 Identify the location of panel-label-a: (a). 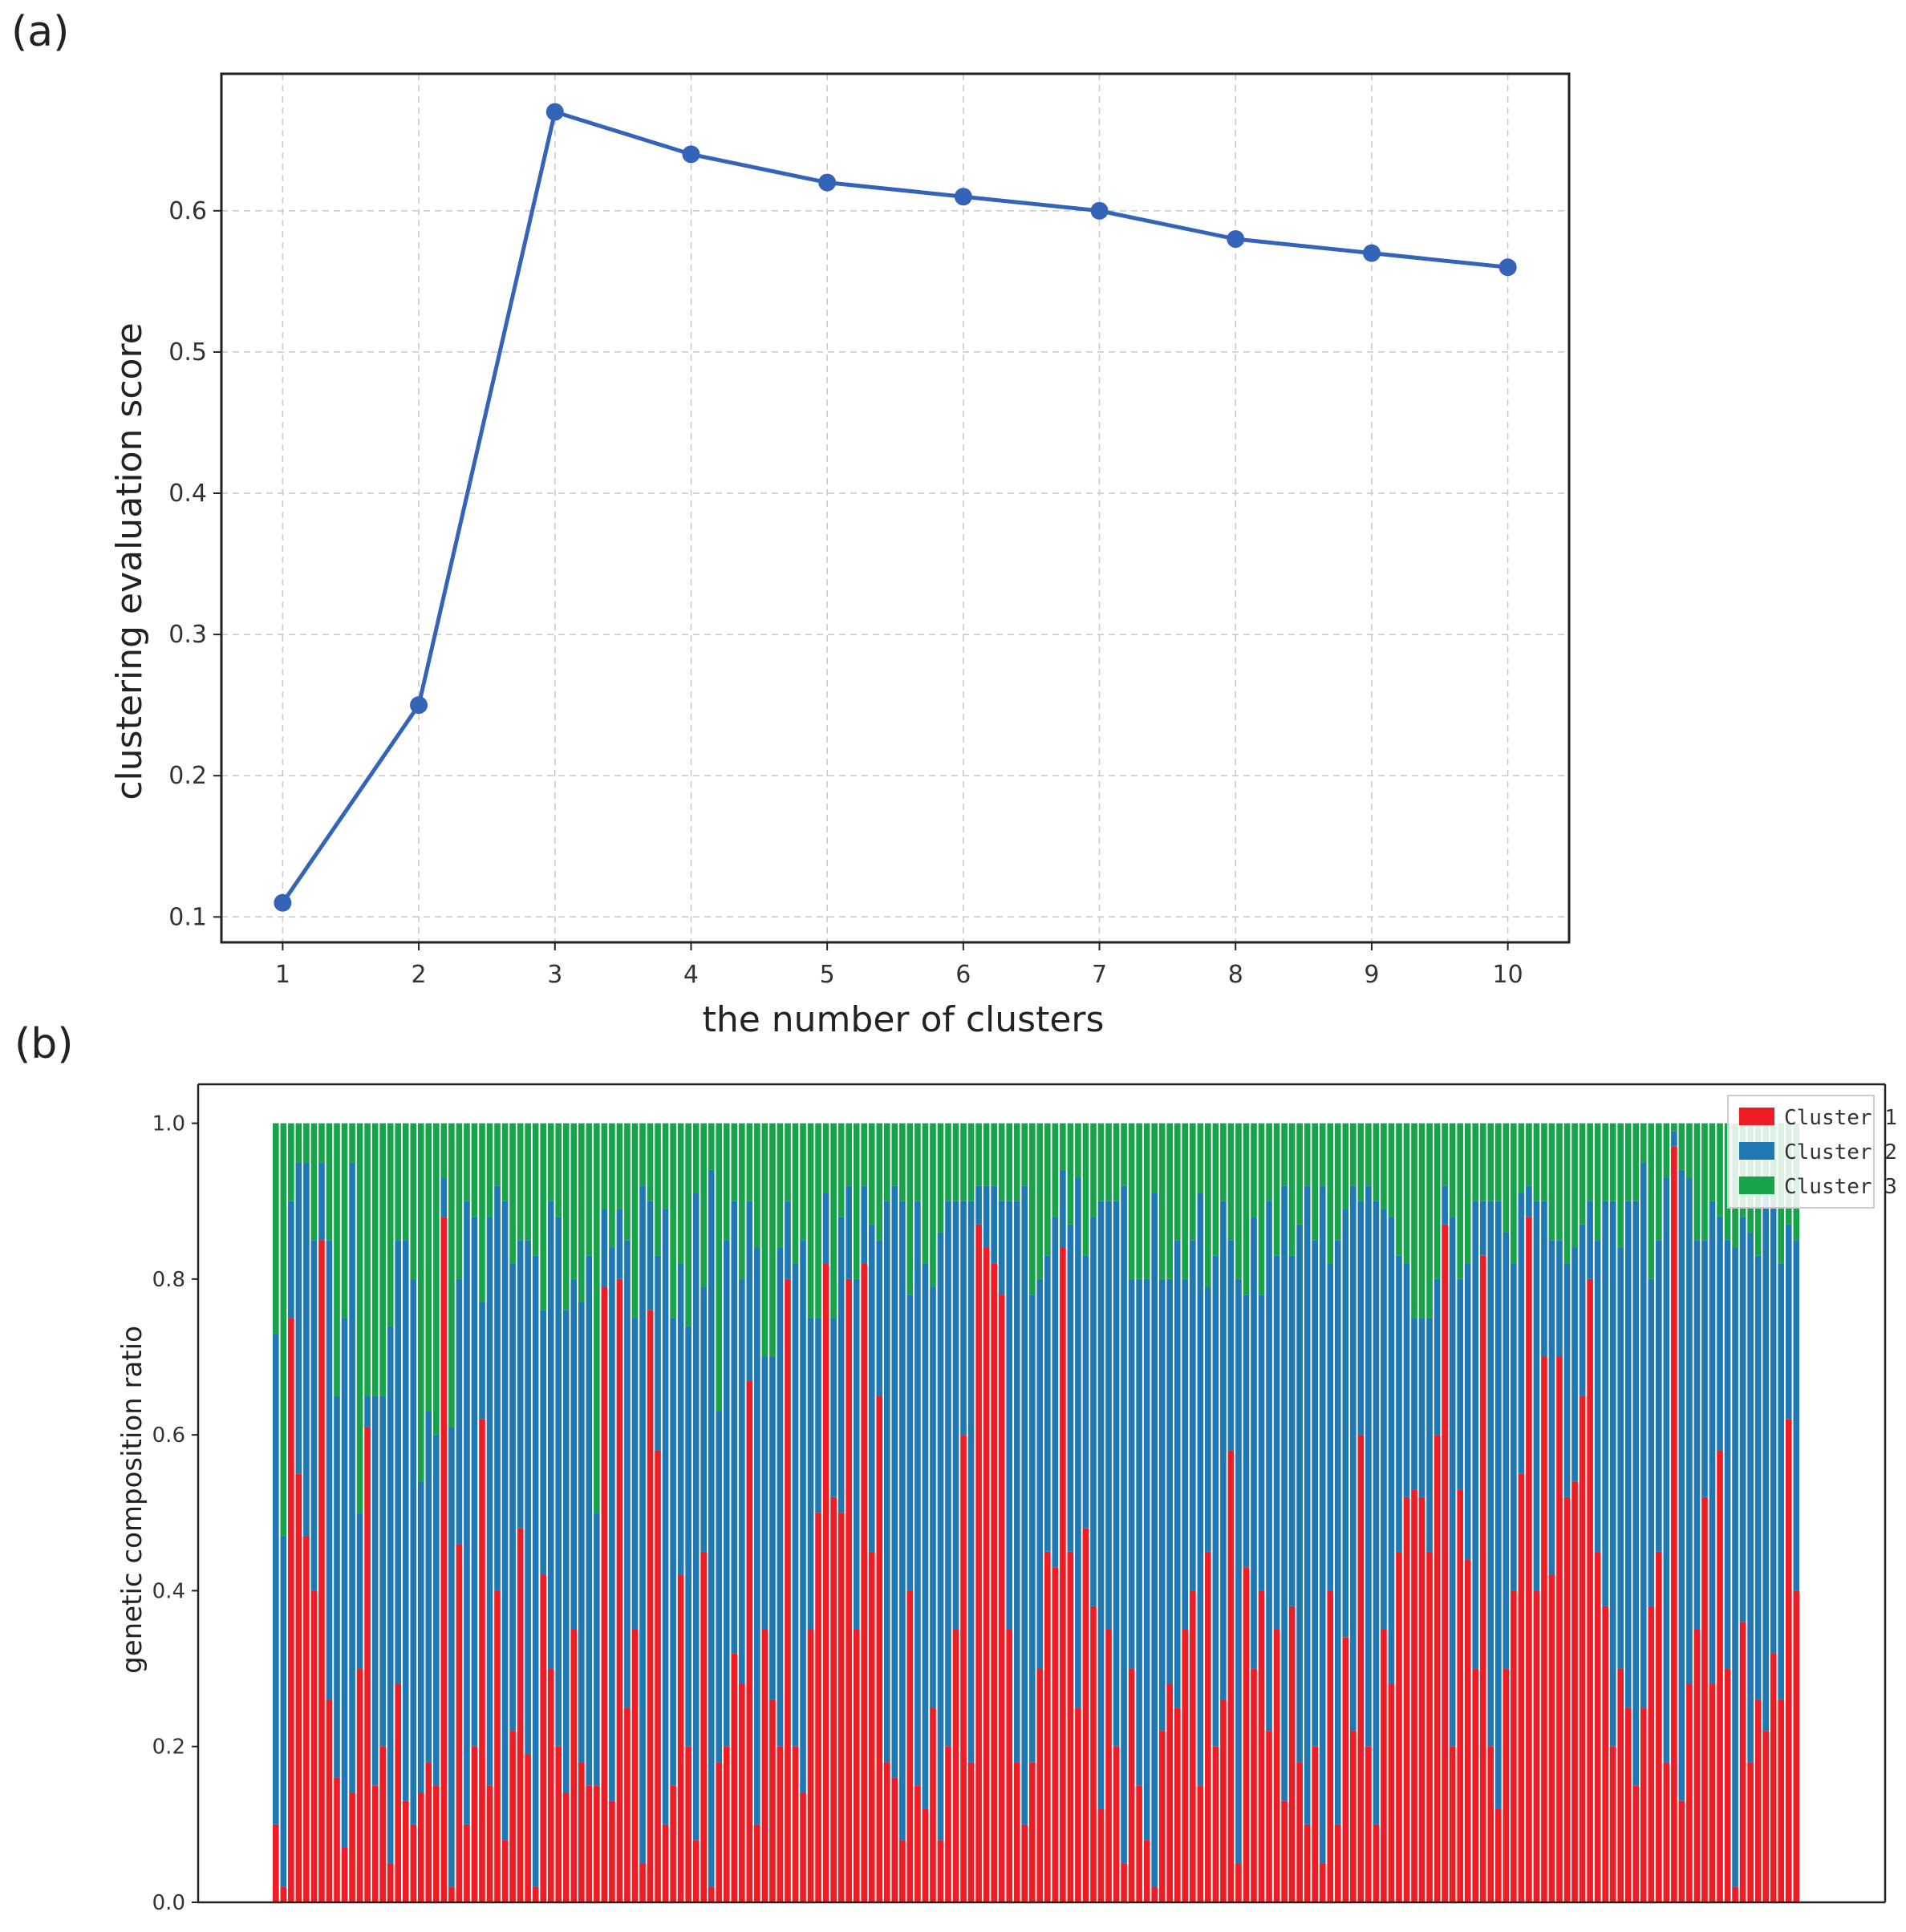
(40, 32).